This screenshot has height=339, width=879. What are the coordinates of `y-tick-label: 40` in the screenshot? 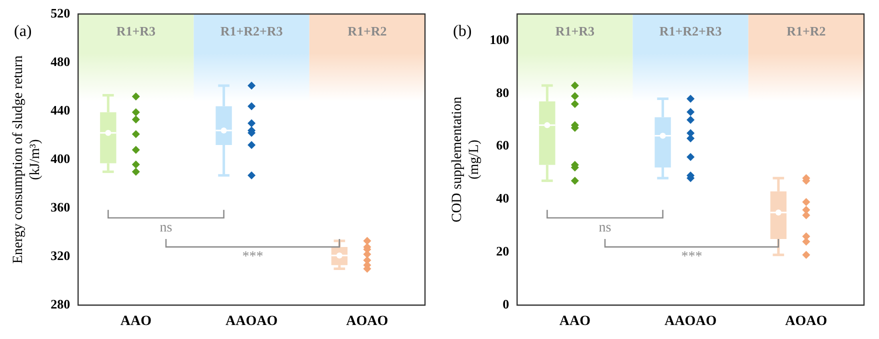 It's located at (503, 198).